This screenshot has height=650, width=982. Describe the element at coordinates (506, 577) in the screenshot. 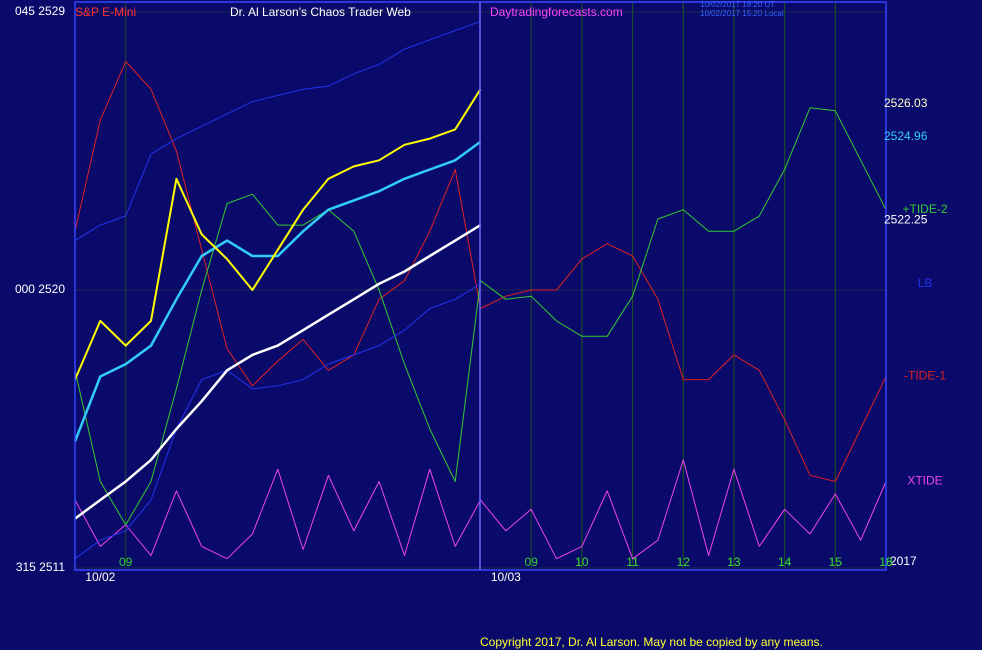

I see `date-label: 10/03` at that location.